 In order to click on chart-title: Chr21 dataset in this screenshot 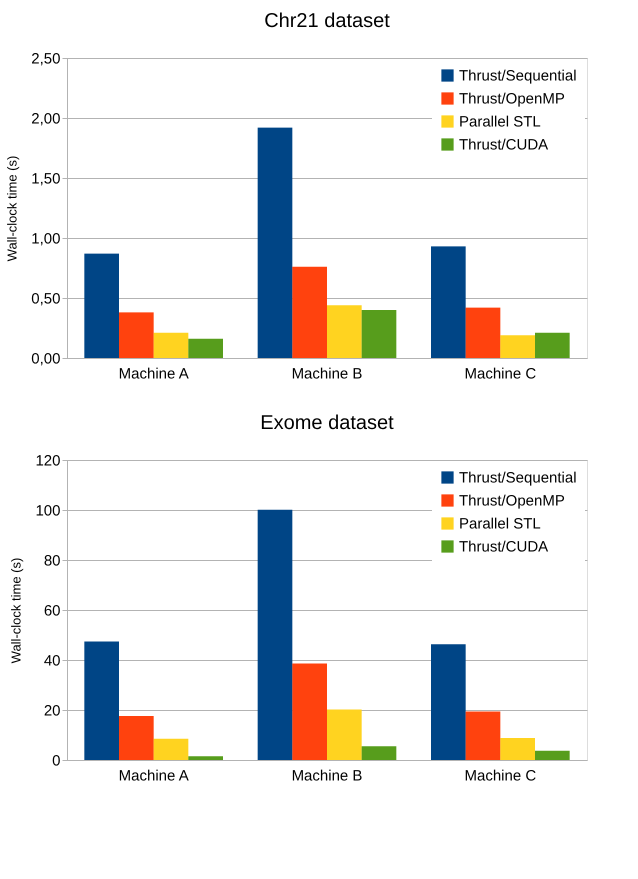, I will do `click(327, 21)`.